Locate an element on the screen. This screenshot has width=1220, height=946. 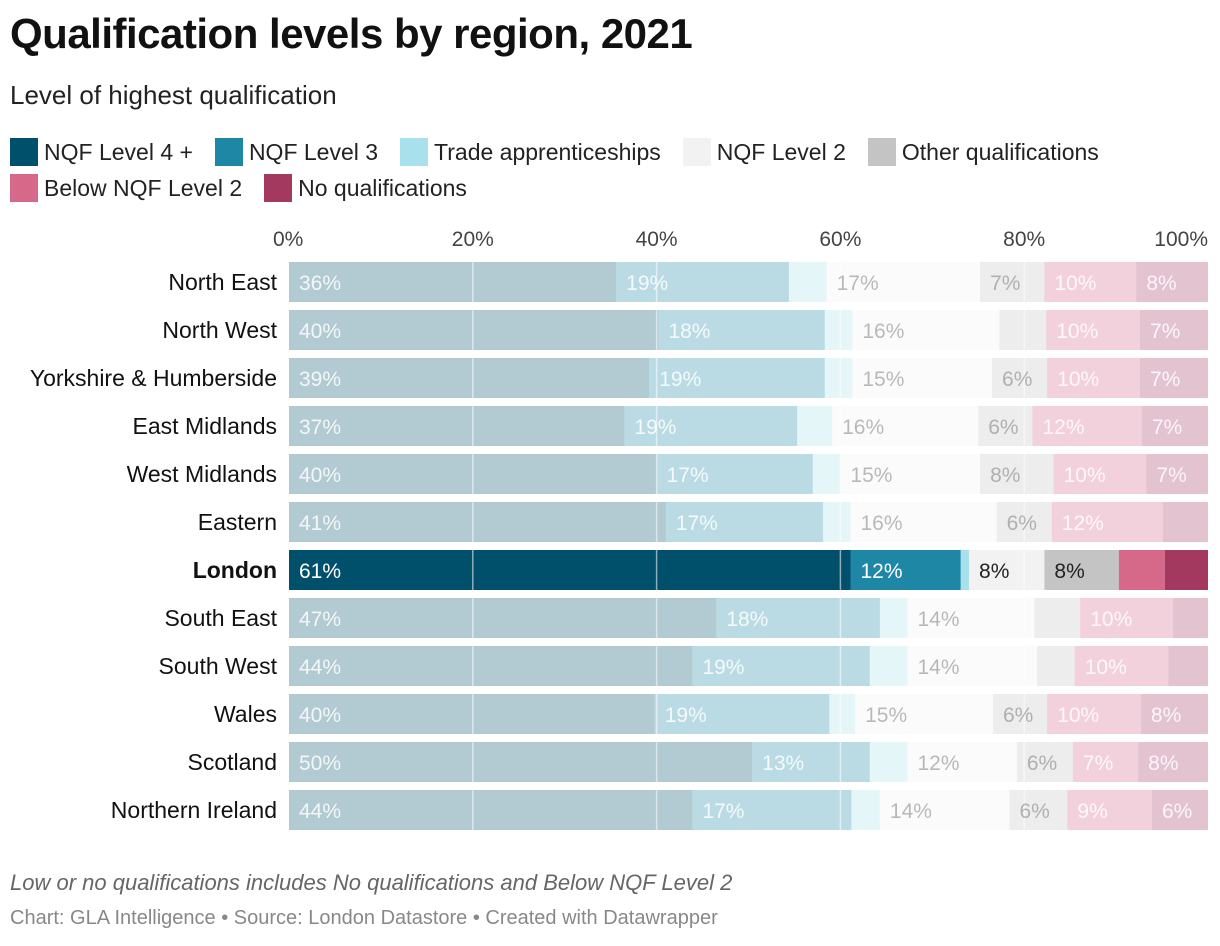
bar-noqual-yorkshire-humberside is located at coordinates (1173, 378).